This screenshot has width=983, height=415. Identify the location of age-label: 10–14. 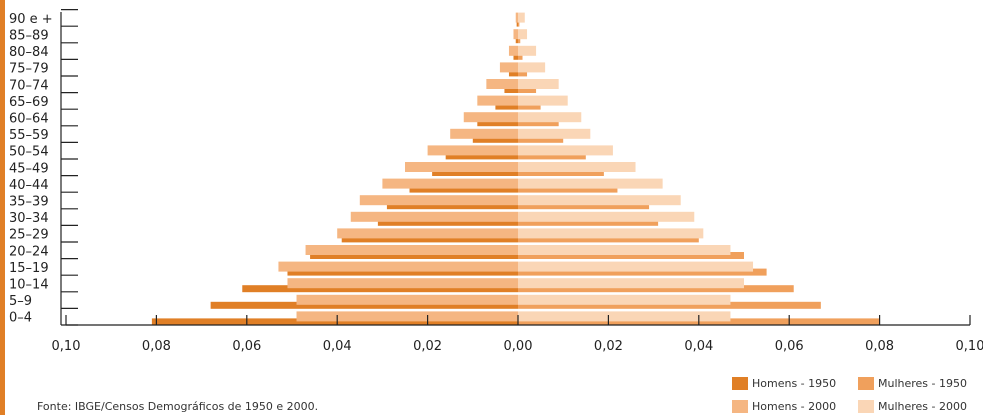
(29, 285).